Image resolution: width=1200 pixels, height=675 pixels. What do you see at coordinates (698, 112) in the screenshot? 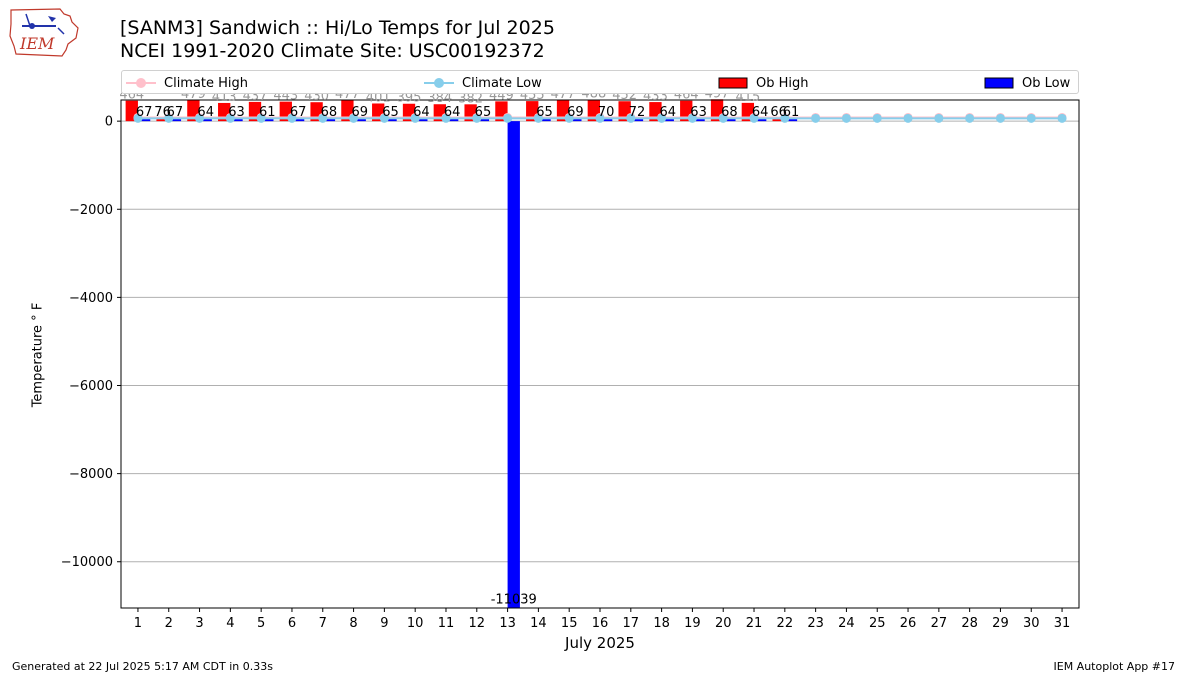
I see `ob-low-label: 63` at bounding box center [698, 112].